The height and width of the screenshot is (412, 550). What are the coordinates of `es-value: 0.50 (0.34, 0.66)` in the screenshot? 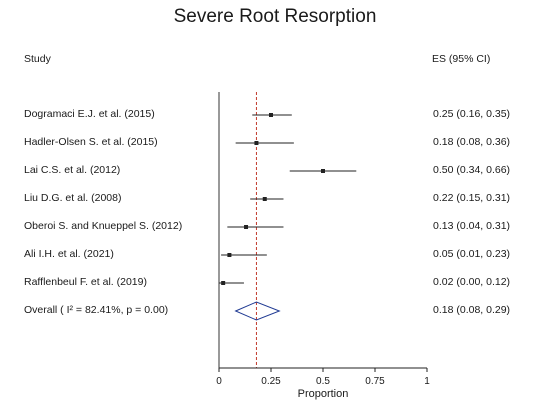 It's located at (472, 170).